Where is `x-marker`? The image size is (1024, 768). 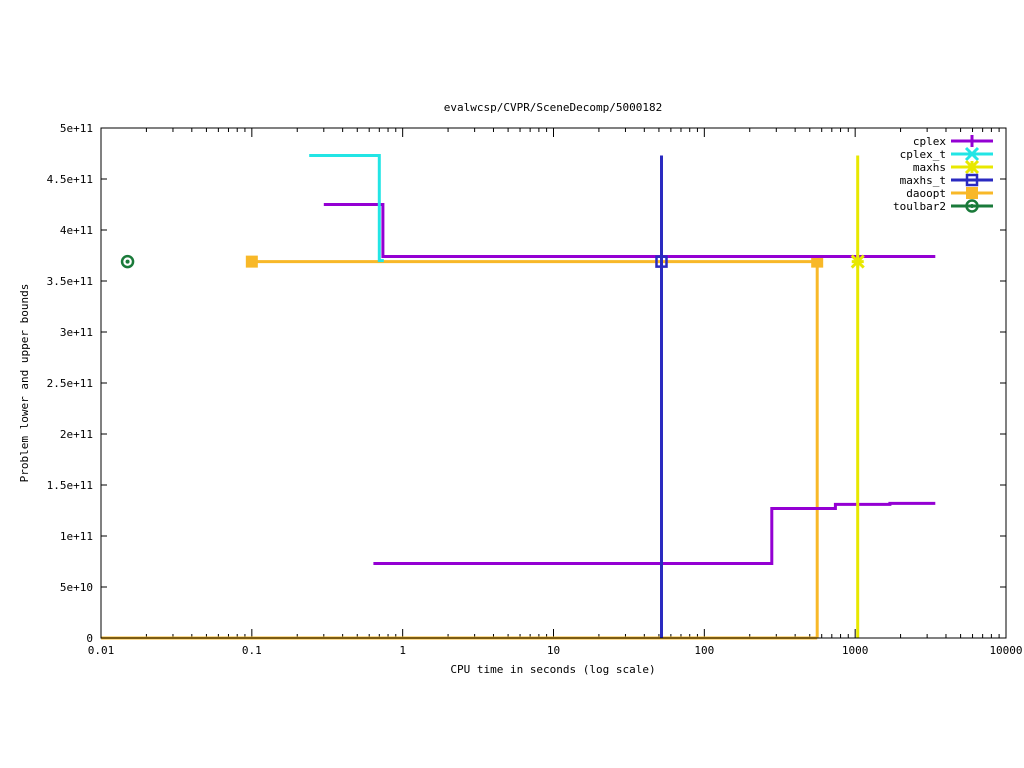 x-marker is located at coordinates (972, 154).